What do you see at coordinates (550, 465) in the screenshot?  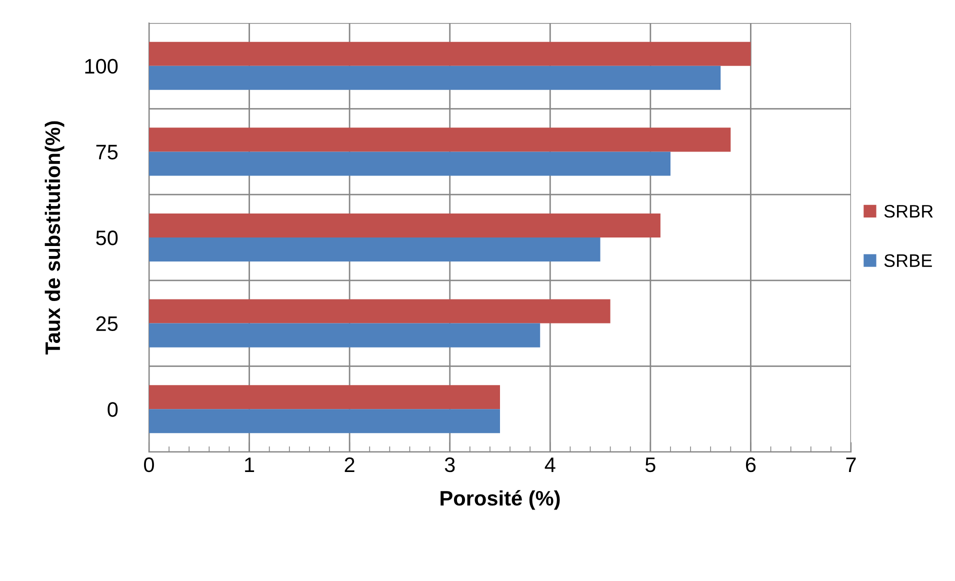 I see `x-tick-label: 4` at bounding box center [550, 465].